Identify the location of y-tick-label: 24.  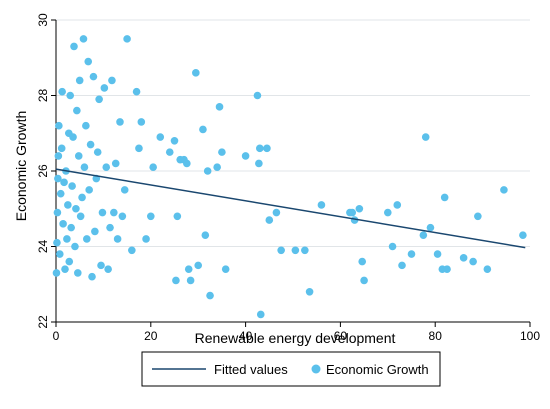
(43, 247).